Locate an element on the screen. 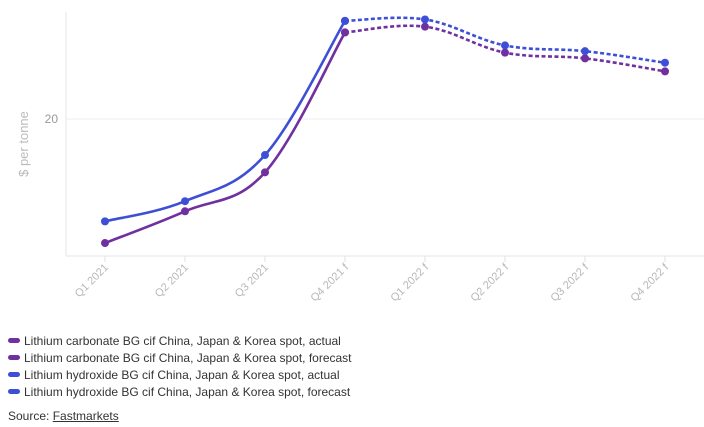  source-note: Source: Fastmarkets is located at coordinates (63, 416).